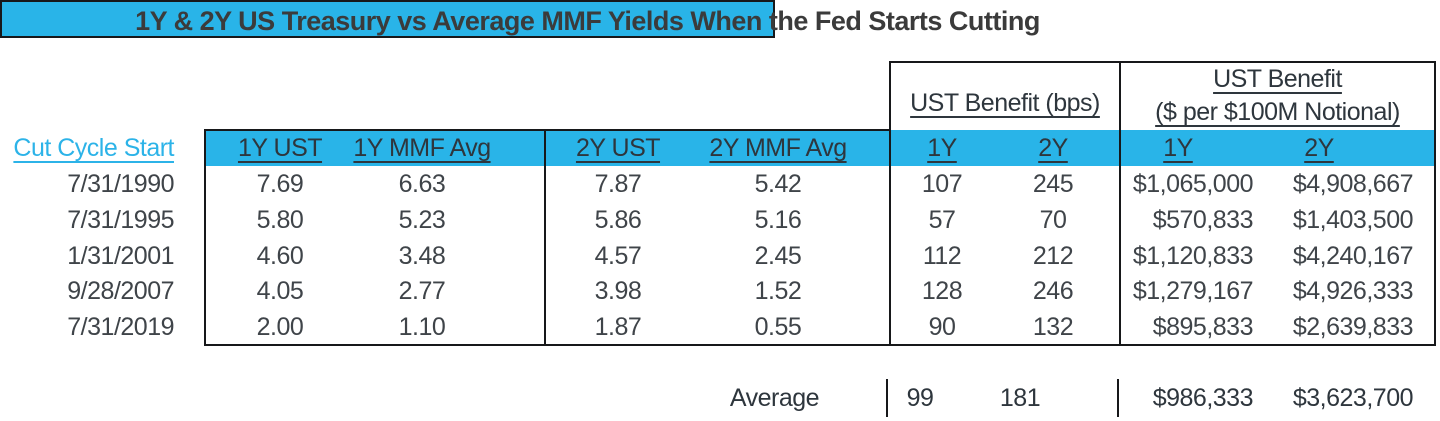 The image size is (1440, 421). Describe the element at coordinates (618, 291) in the screenshot. I see `table-cell: 3.98` at that location.